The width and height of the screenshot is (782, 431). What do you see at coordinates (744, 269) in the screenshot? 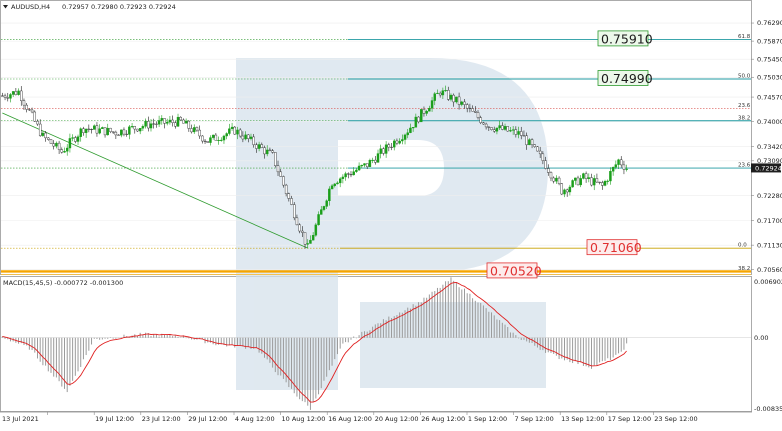
I see `fib-level-label: 38.2` at bounding box center [744, 269].